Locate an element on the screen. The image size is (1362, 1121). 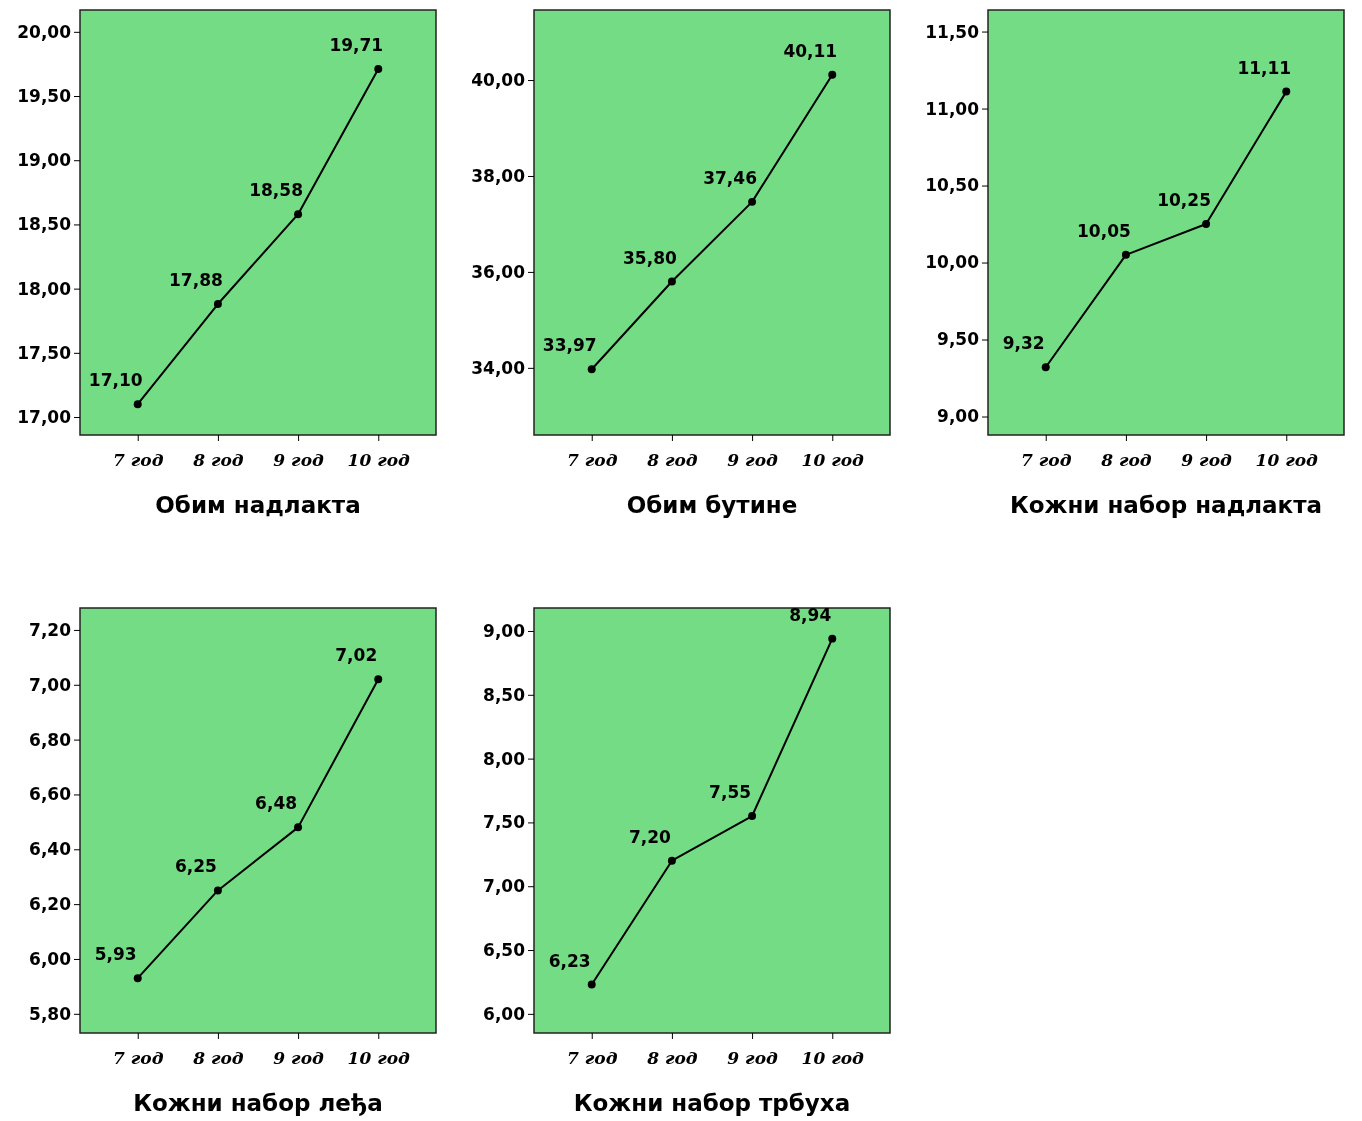
data-label: 37,46 is located at coordinates (730, 177).